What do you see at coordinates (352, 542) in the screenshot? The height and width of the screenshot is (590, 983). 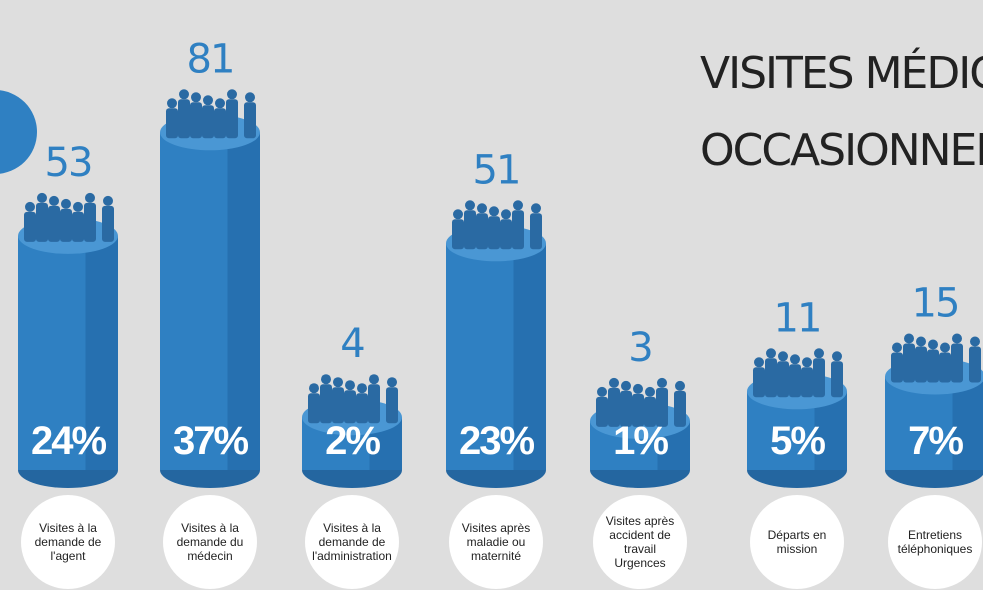 I see `category-label: Visites à la demande de l'administration` at bounding box center [352, 542].